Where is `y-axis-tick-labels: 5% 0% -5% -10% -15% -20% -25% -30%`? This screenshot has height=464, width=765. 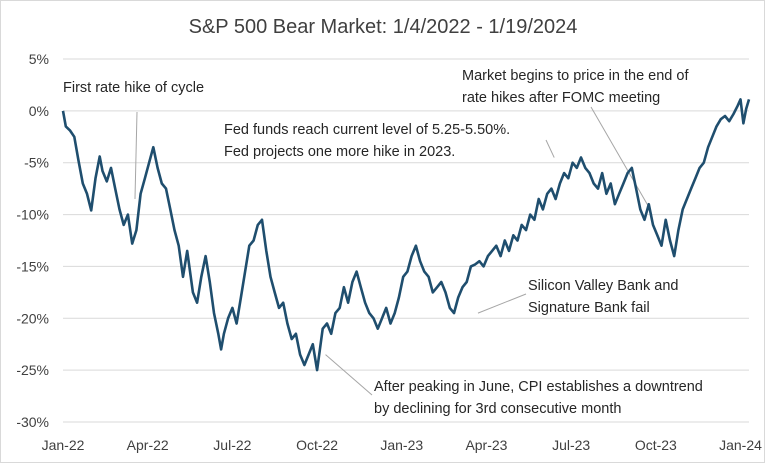 y-axis-tick-labels: 5% 0% -5% -10% -15% -20% -25% -30% is located at coordinates (32, 240).